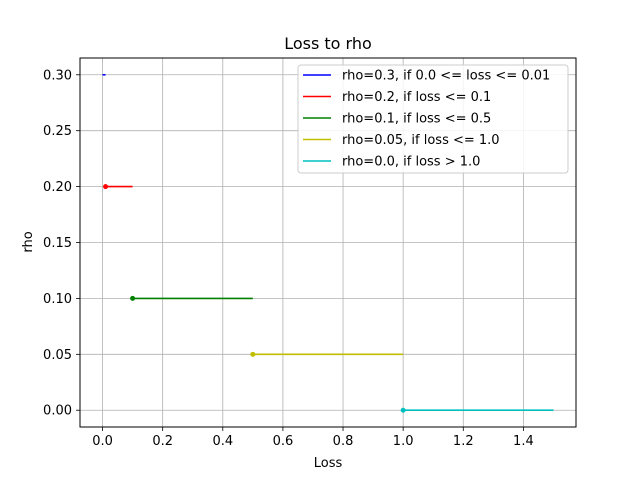 The image size is (640, 480). Describe the element at coordinates (57, 411) in the screenshot. I see `y-tick-label: 0.00` at that location.